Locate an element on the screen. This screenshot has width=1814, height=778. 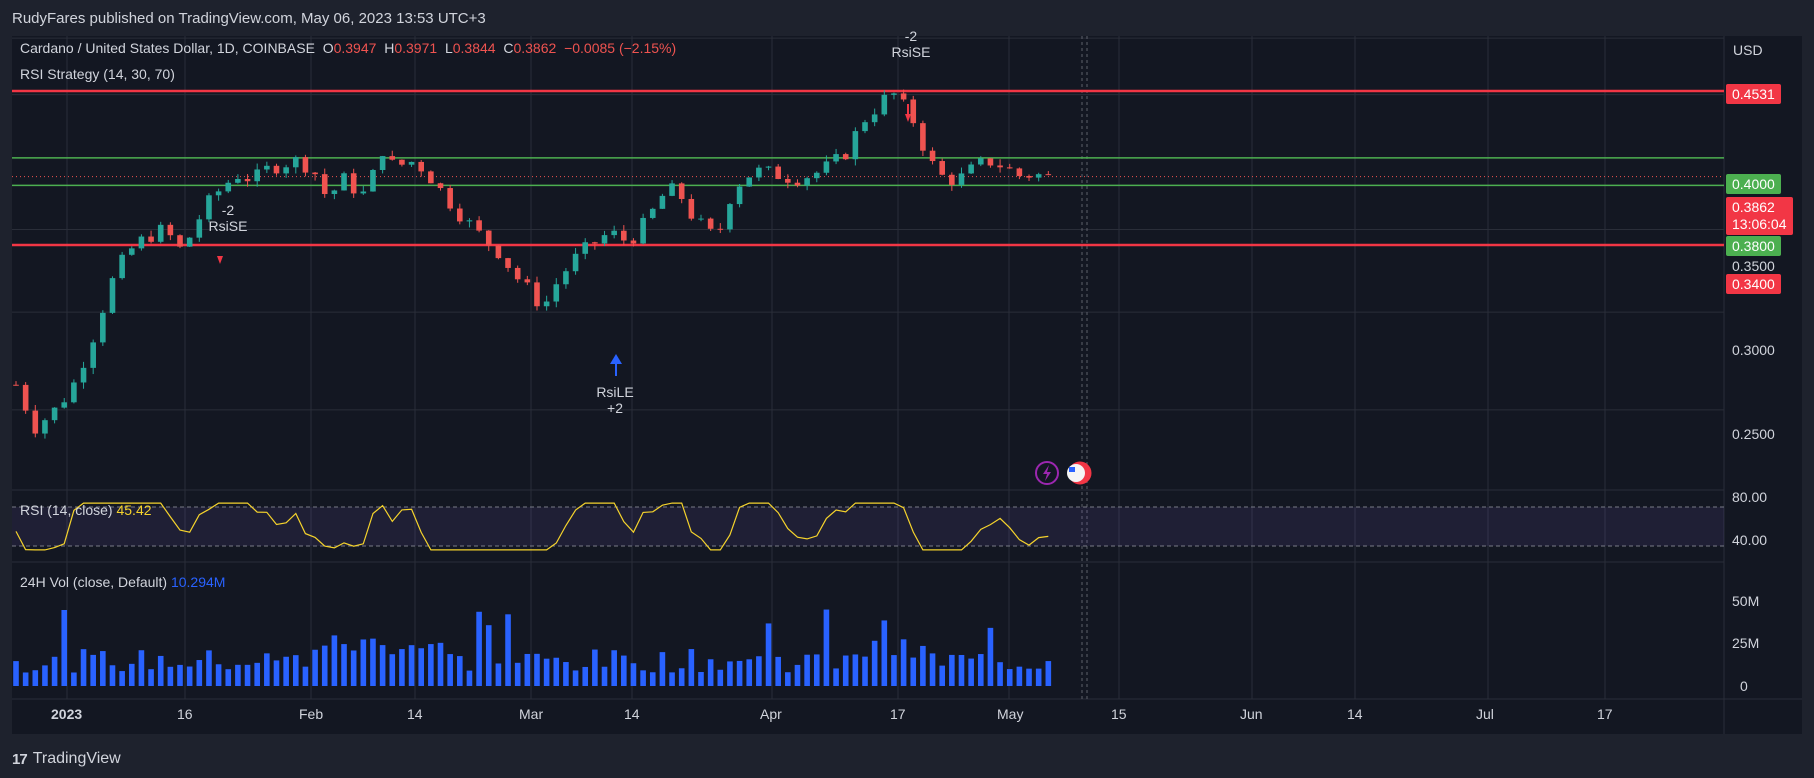
close-value: 0.3862 is located at coordinates (535, 48).